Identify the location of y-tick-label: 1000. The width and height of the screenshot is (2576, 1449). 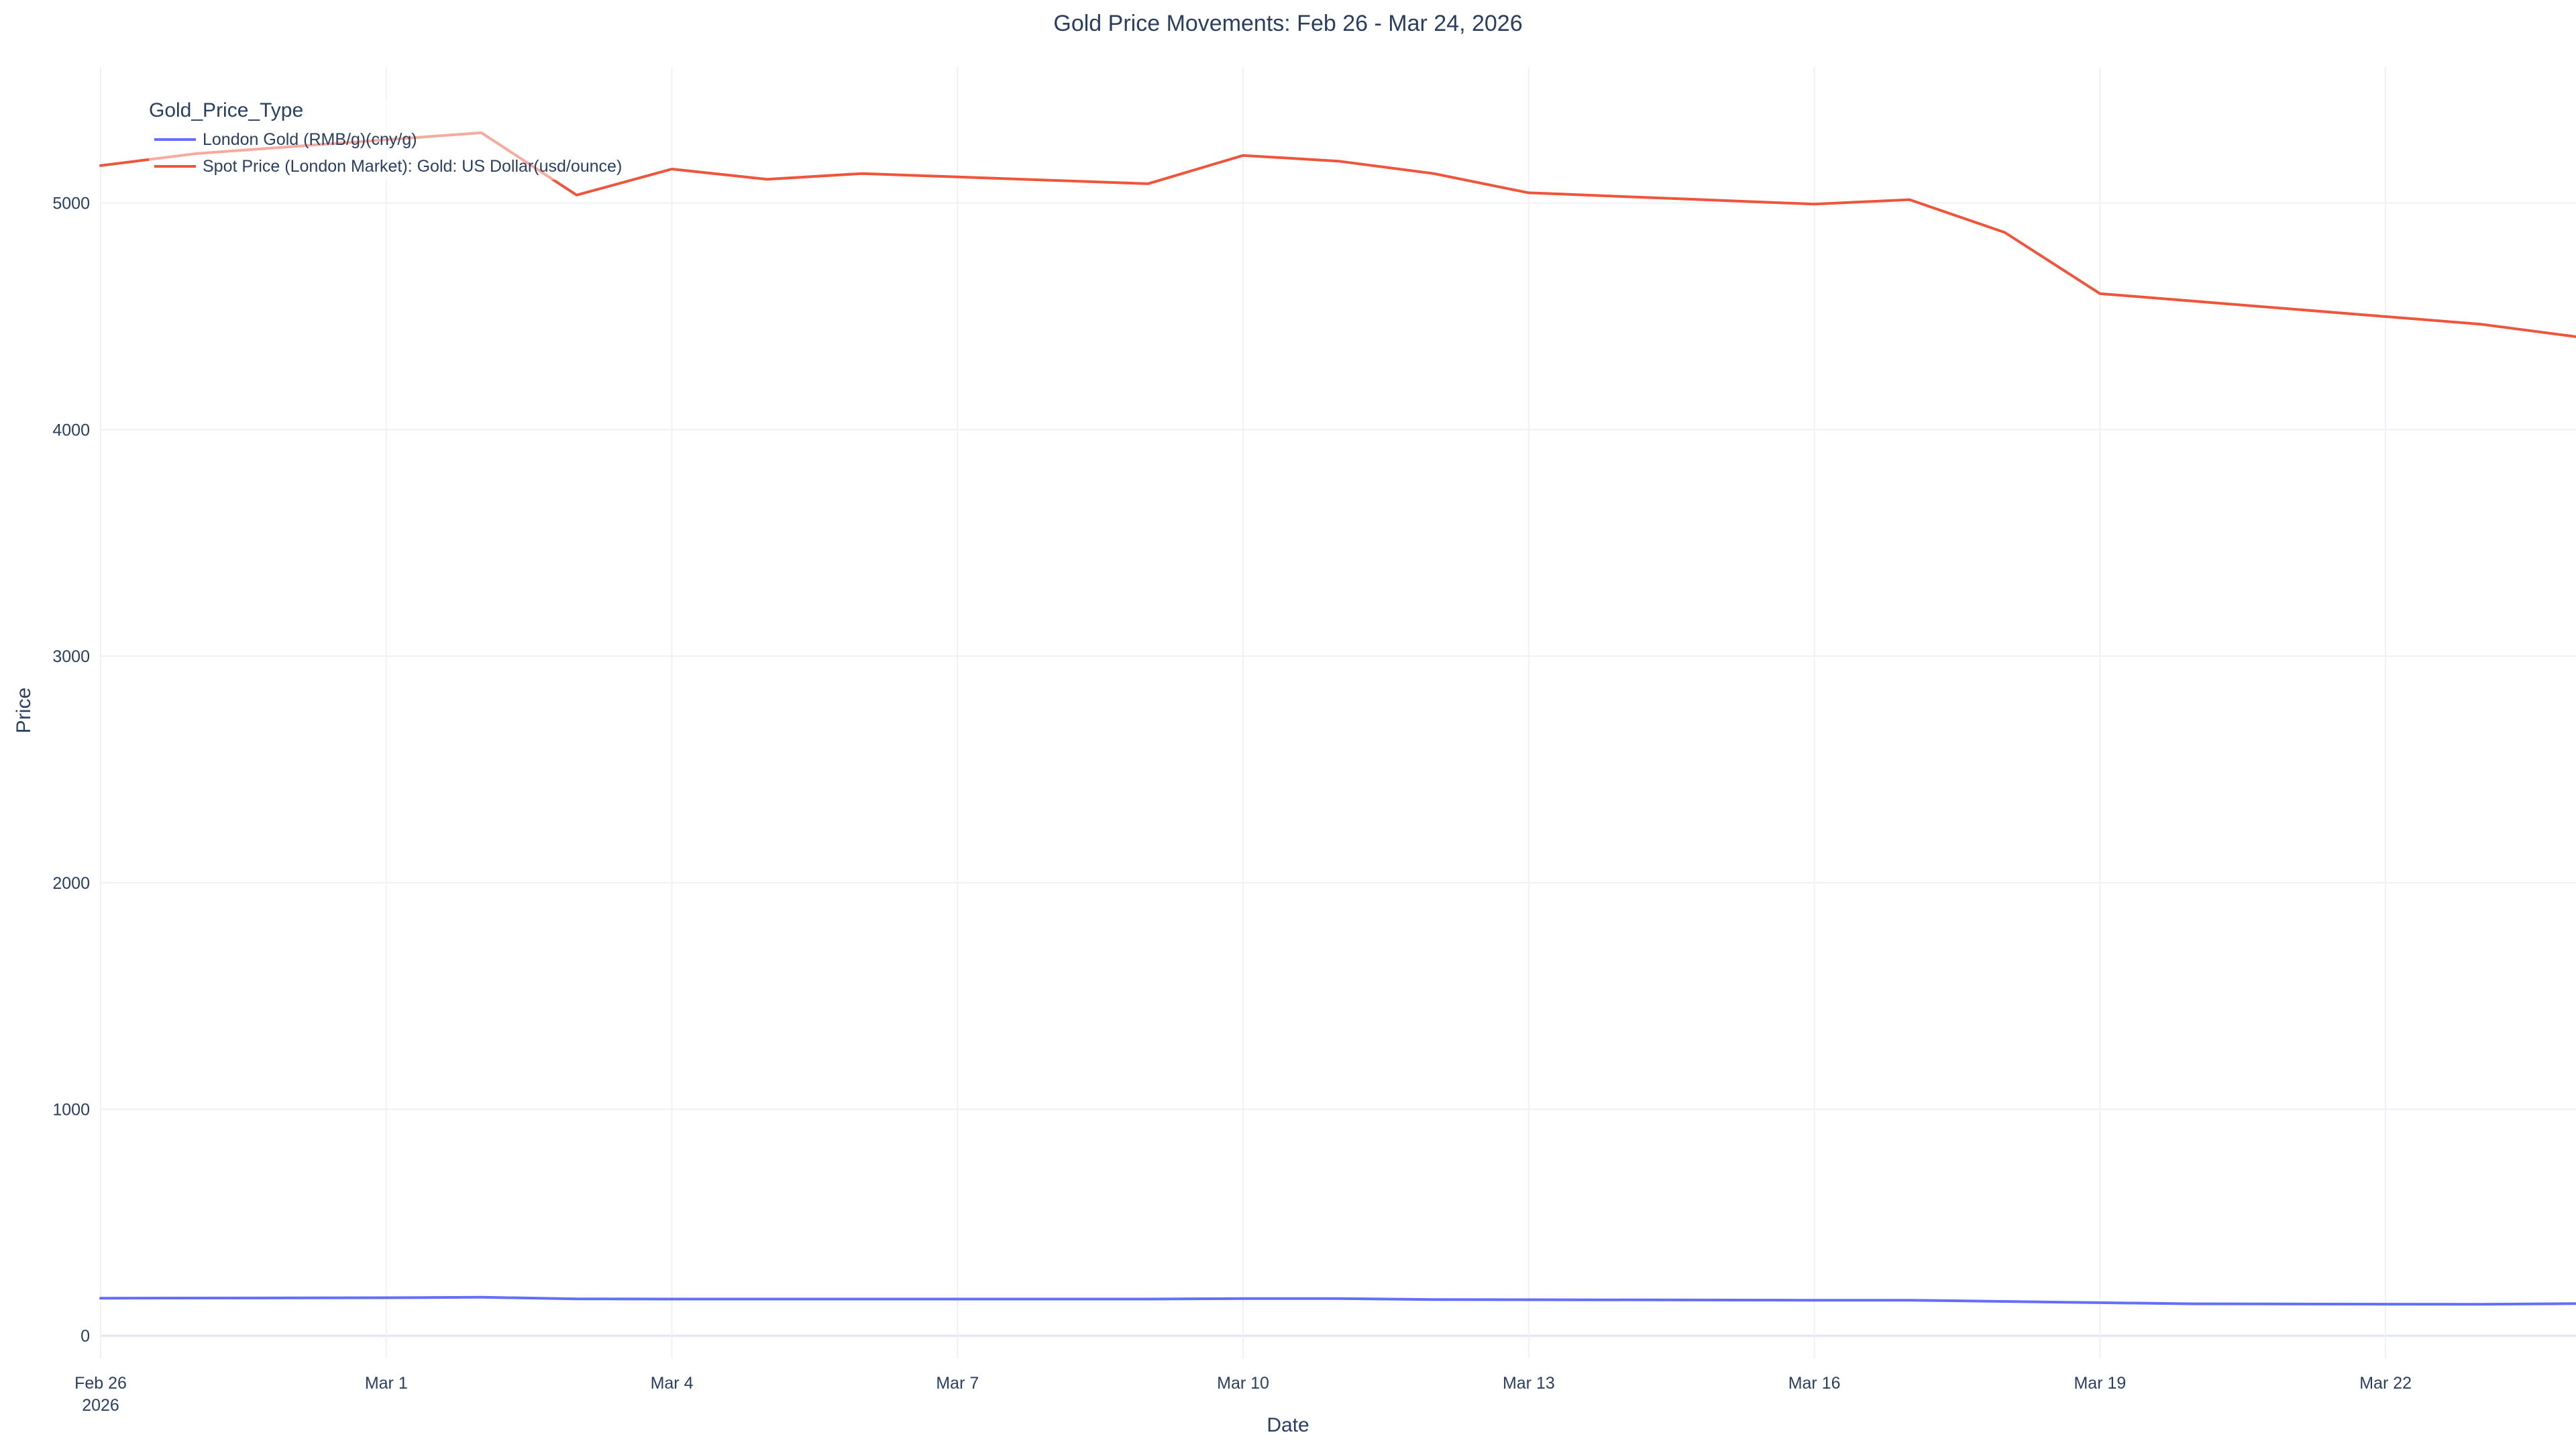
(71, 1110).